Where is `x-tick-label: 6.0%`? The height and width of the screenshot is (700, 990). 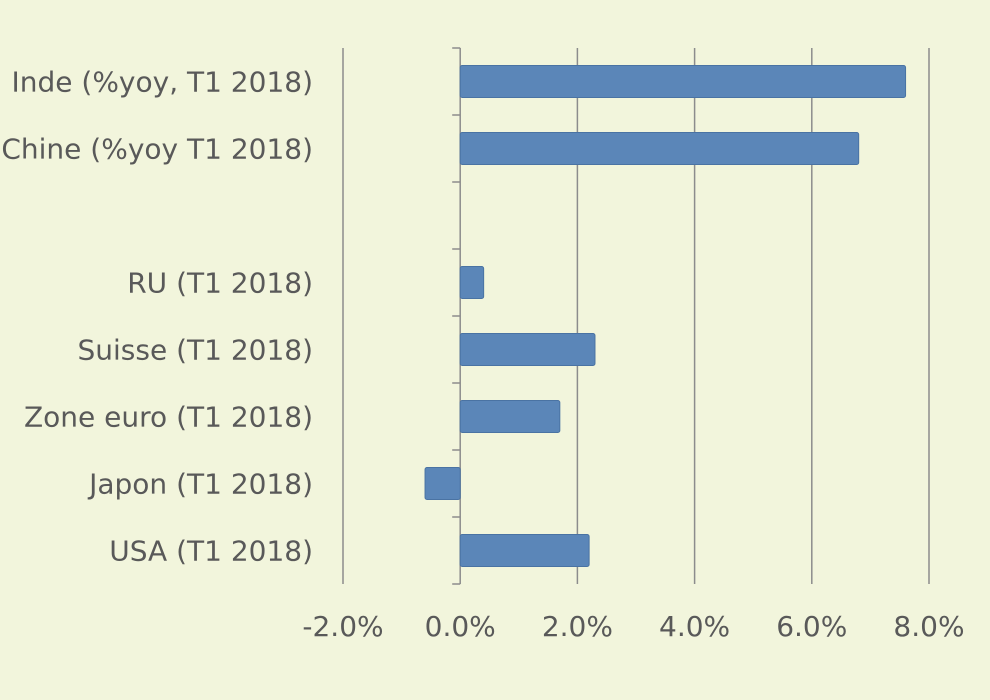
x-tick-label: 6.0% is located at coordinates (811, 626).